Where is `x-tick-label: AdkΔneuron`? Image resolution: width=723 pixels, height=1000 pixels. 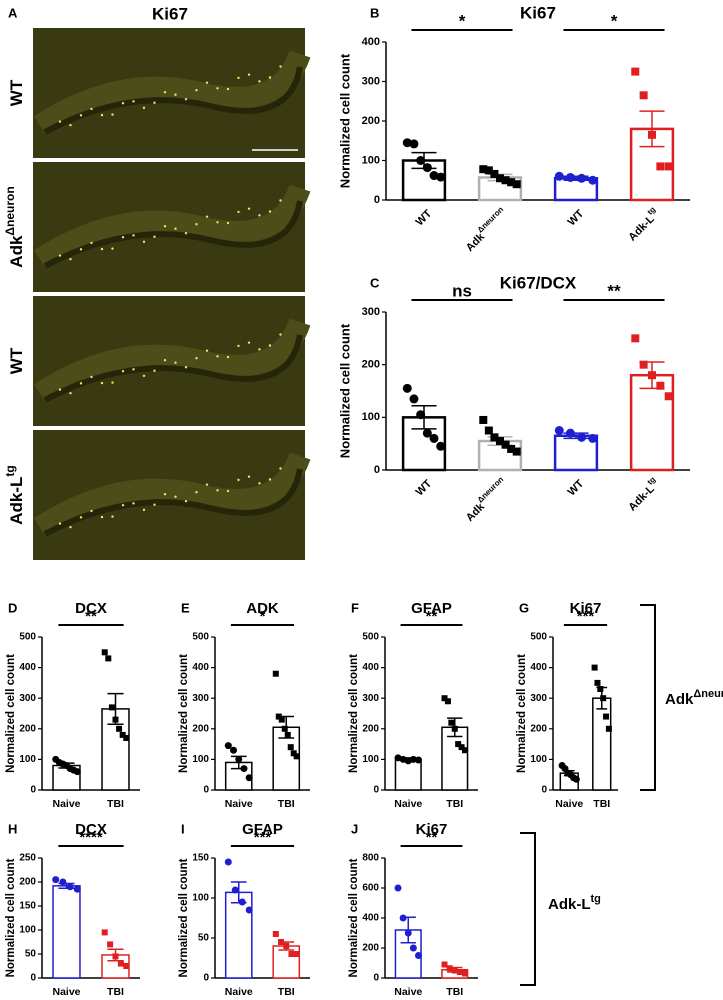
x-tick-label: AdkΔneuron is located at coordinates (485, 499).